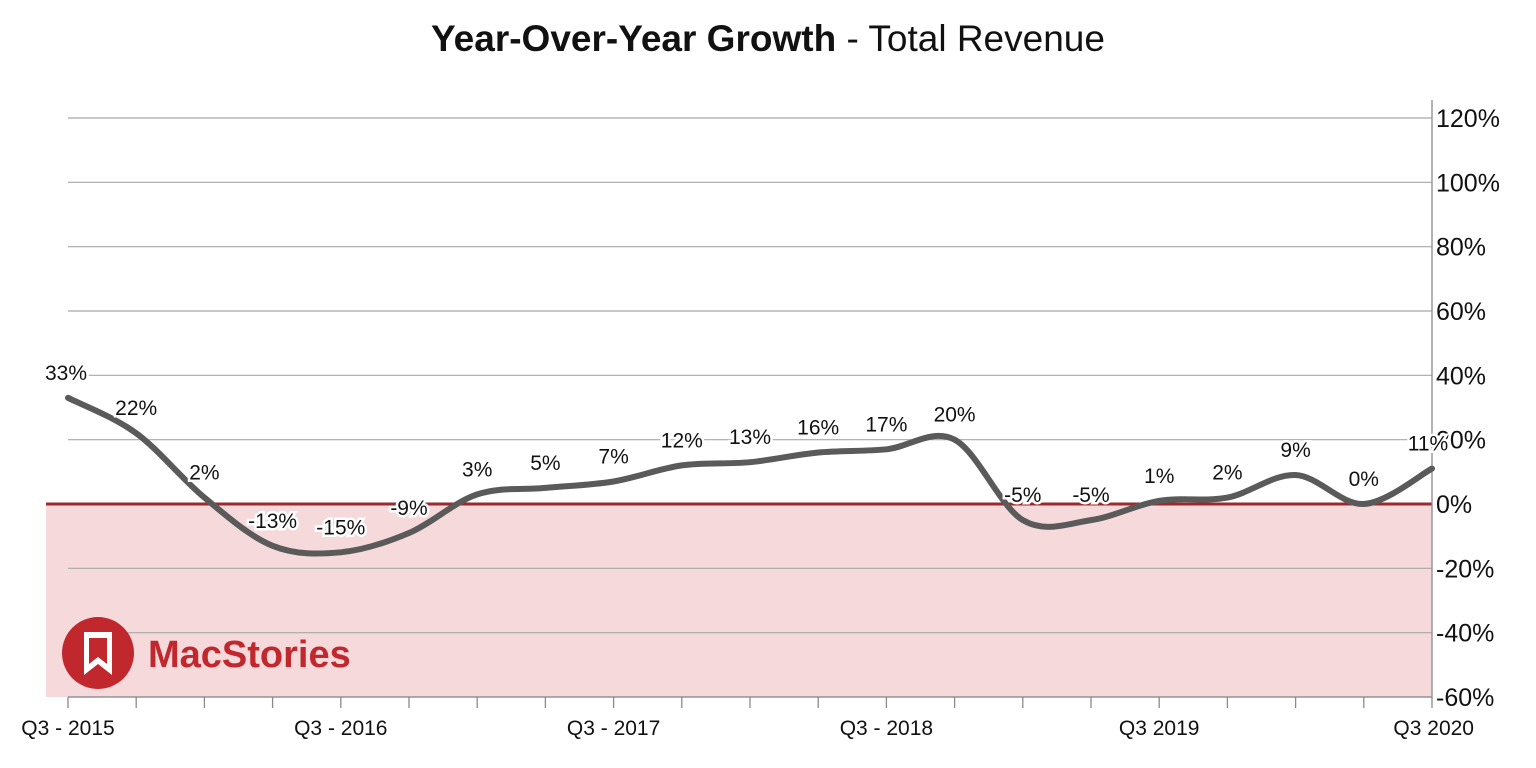 The width and height of the screenshot is (1536, 768). Describe the element at coordinates (408, 508) in the screenshot. I see `data-label: -9%` at that location.